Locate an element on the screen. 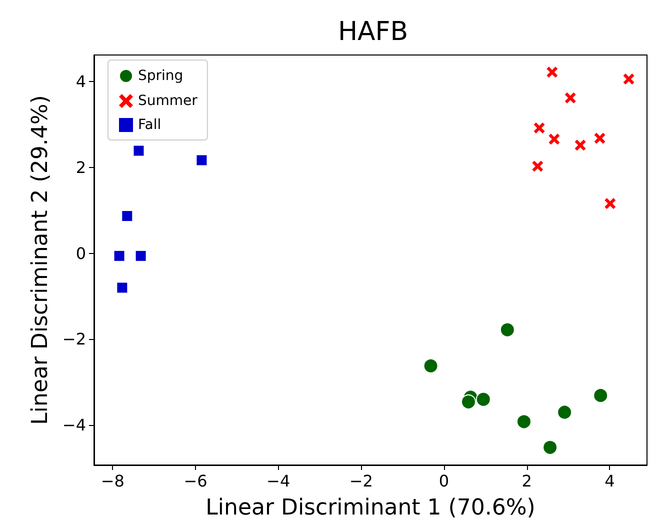 This screenshot has width=656, height=532. legend-label: Fall is located at coordinates (150, 125).